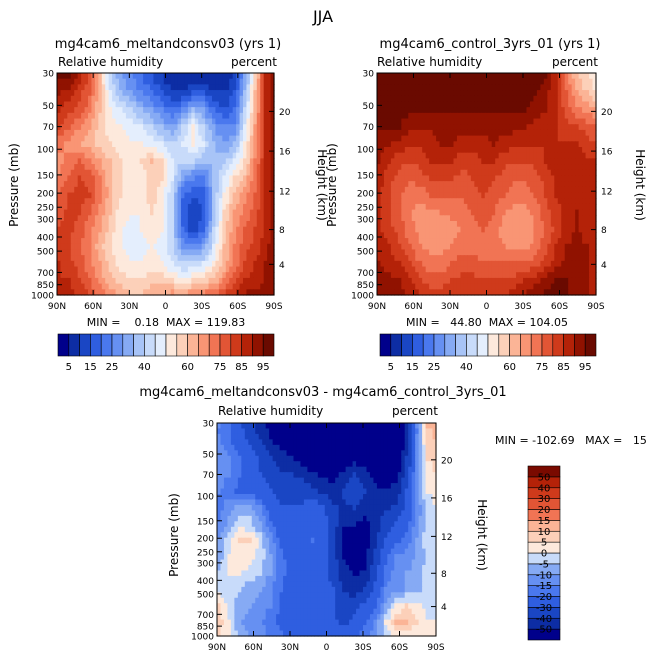 Image resolution: width=646 pixels, height=669 pixels. I want to click on y-tick-label: 500, so click(45, 253).